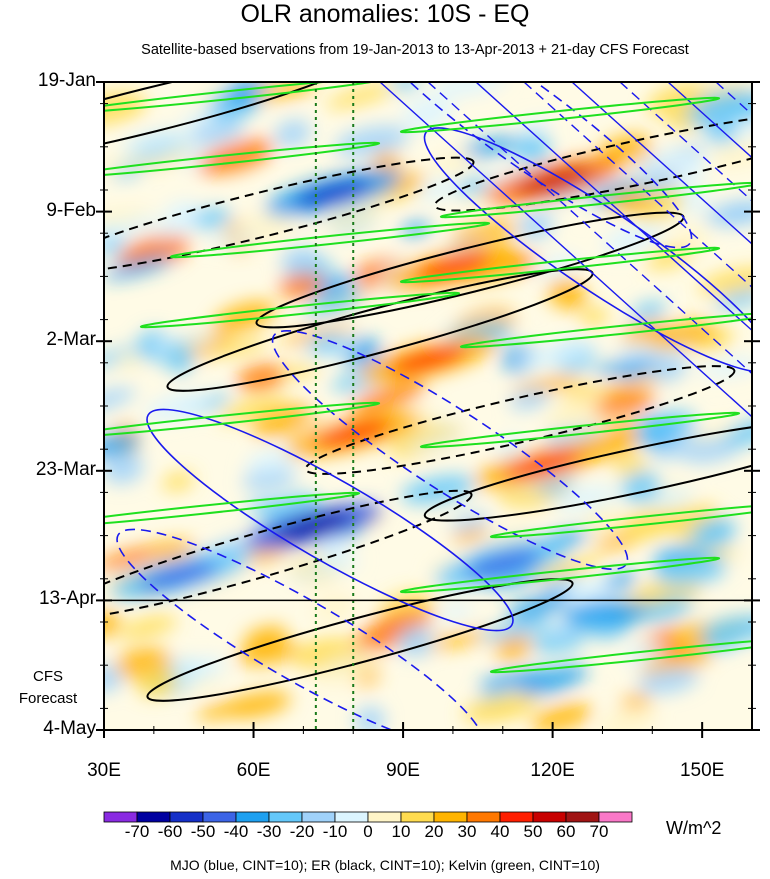 Image resolution: width=770 pixels, height=879 pixels. Describe the element at coordinates (302, 831) in the screenshot. I see `colorbar-tick-label: -20` at that location.